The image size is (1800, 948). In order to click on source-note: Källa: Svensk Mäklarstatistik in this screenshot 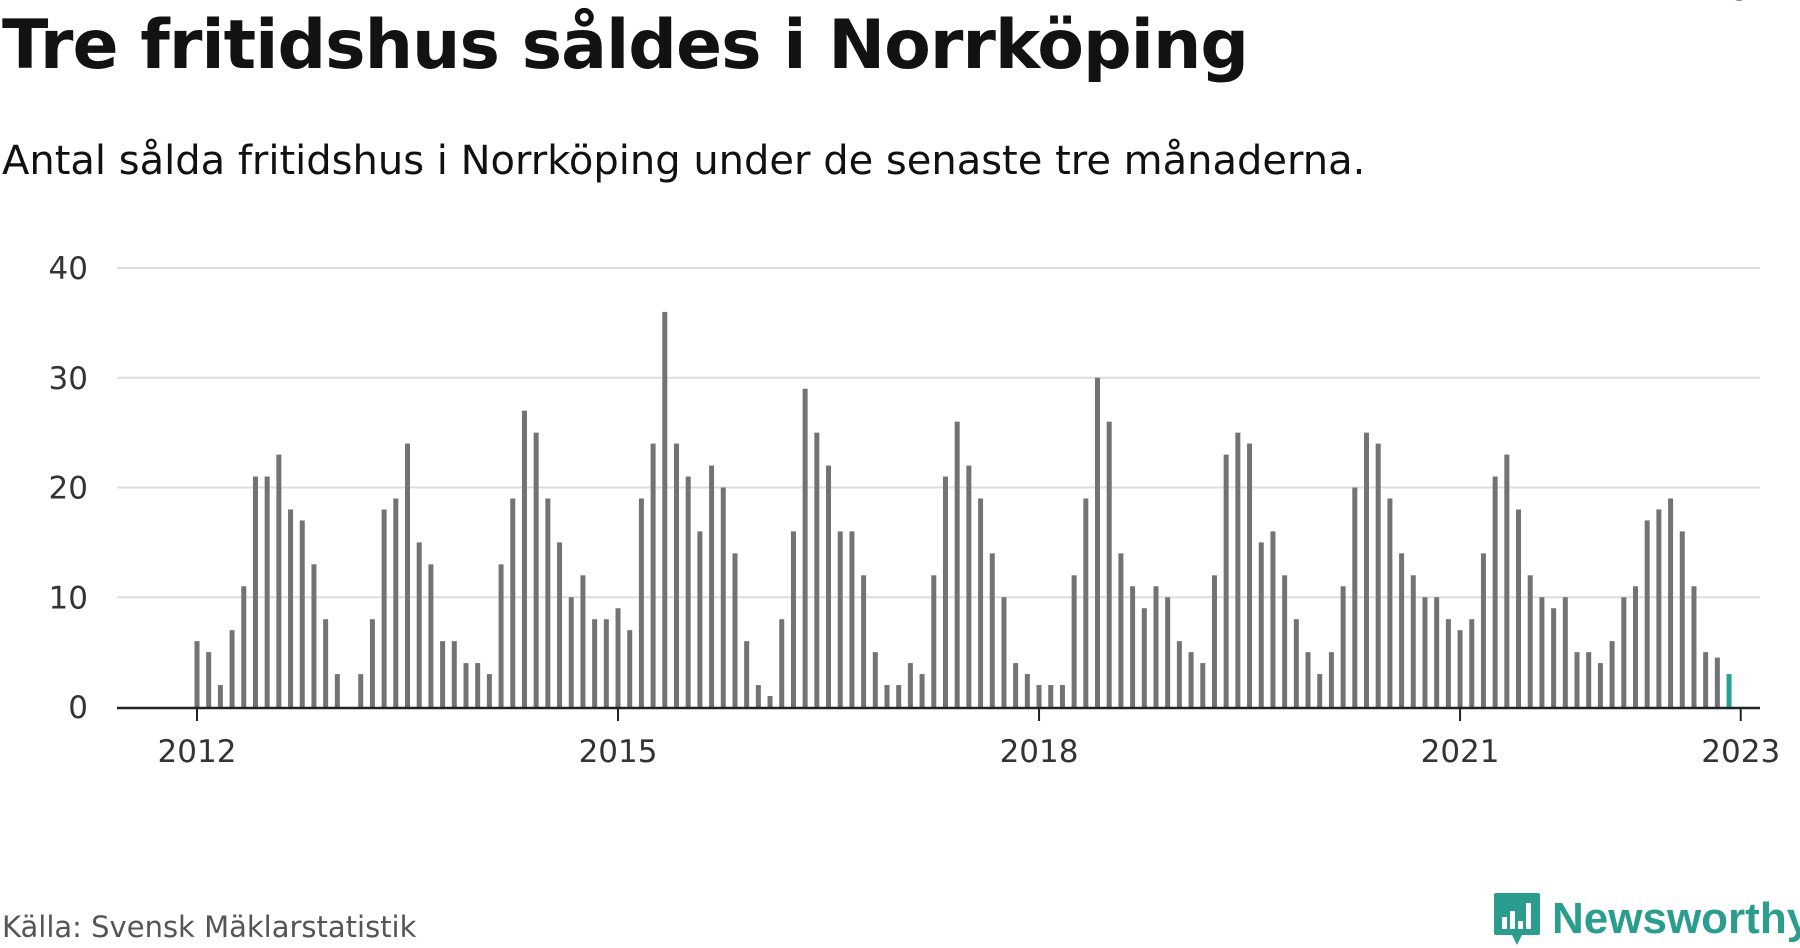, I will do `click(209, 927)`.